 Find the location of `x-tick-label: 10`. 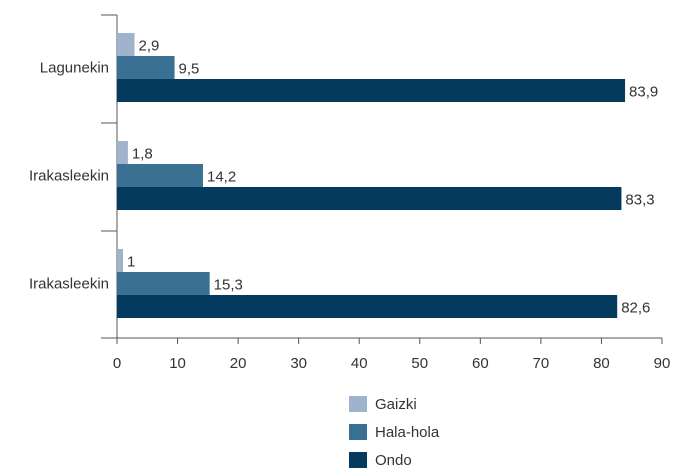

x-tick-label: 10 is located at coordinates (177, 363).